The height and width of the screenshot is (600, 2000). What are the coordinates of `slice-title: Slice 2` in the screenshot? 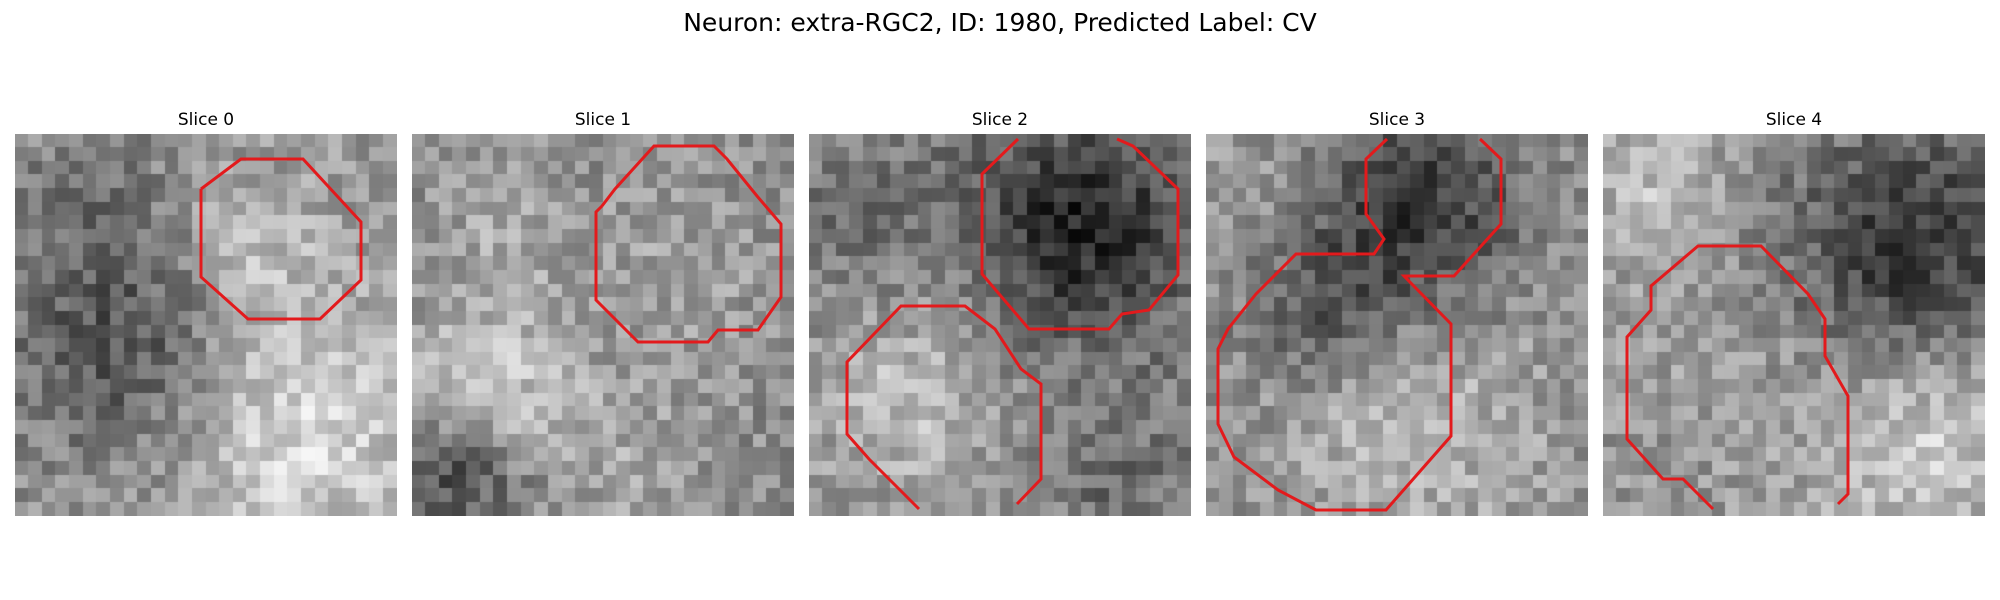 It's located at (1000, 120).